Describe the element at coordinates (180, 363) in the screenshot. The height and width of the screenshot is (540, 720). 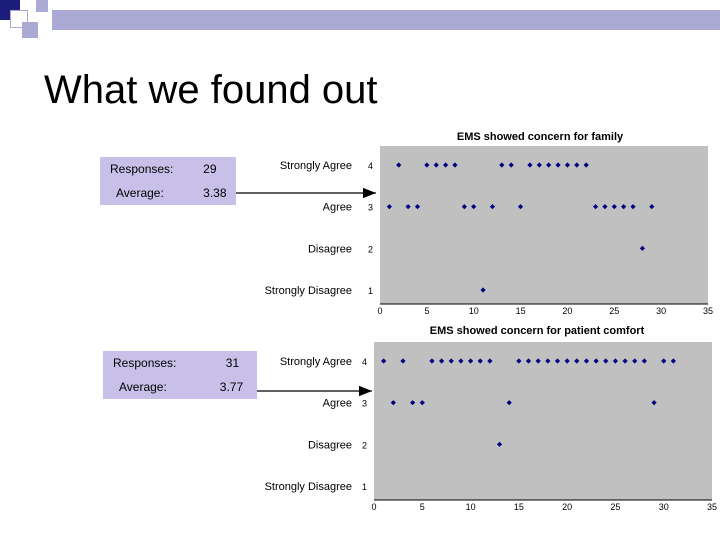
I see `stat-row-responses: Responses: 31` at that location.